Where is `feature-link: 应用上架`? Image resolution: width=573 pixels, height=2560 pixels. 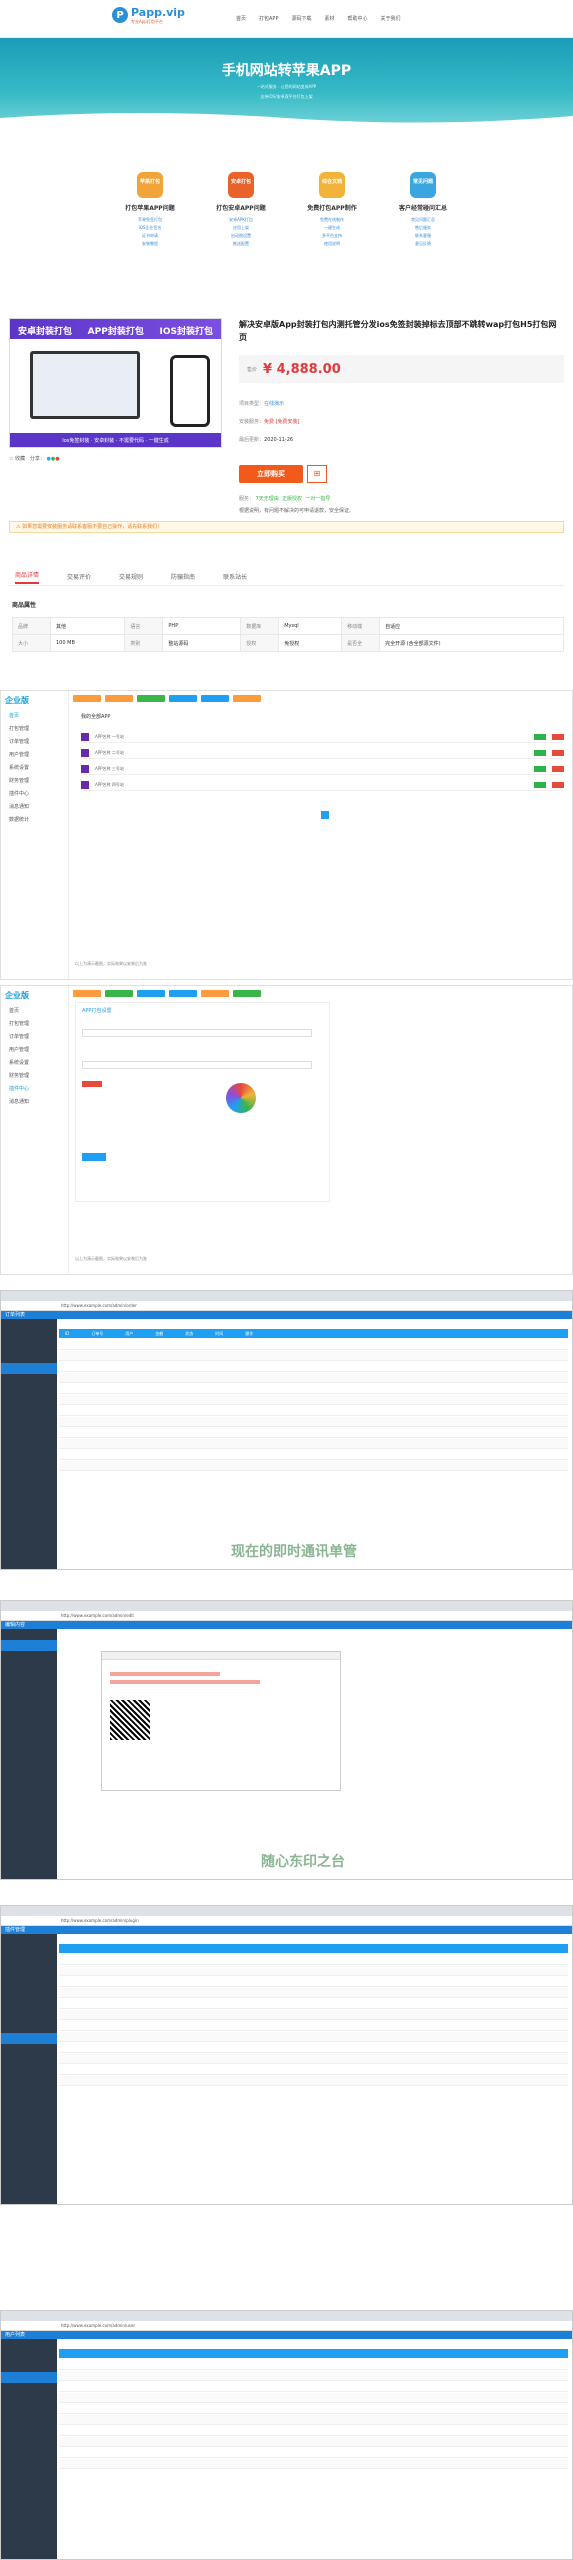
feature-link: 应用上架 is located at coordinates (241, 227).